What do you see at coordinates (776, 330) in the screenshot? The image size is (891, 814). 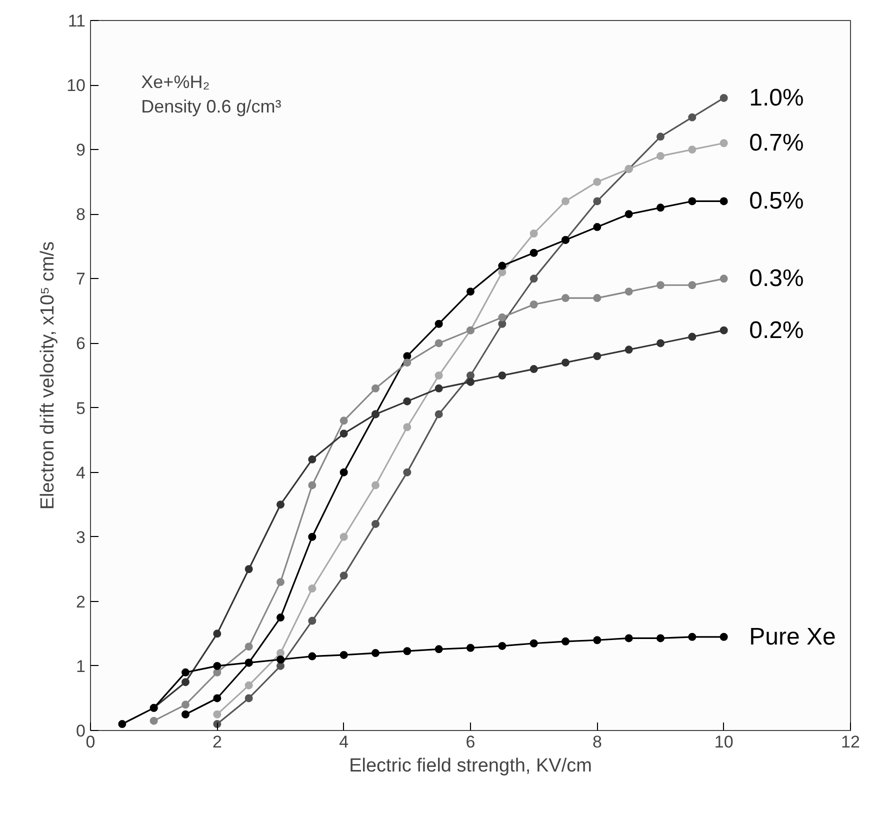 I see `series-label: 0.2%` at bounding box center [776, 330].